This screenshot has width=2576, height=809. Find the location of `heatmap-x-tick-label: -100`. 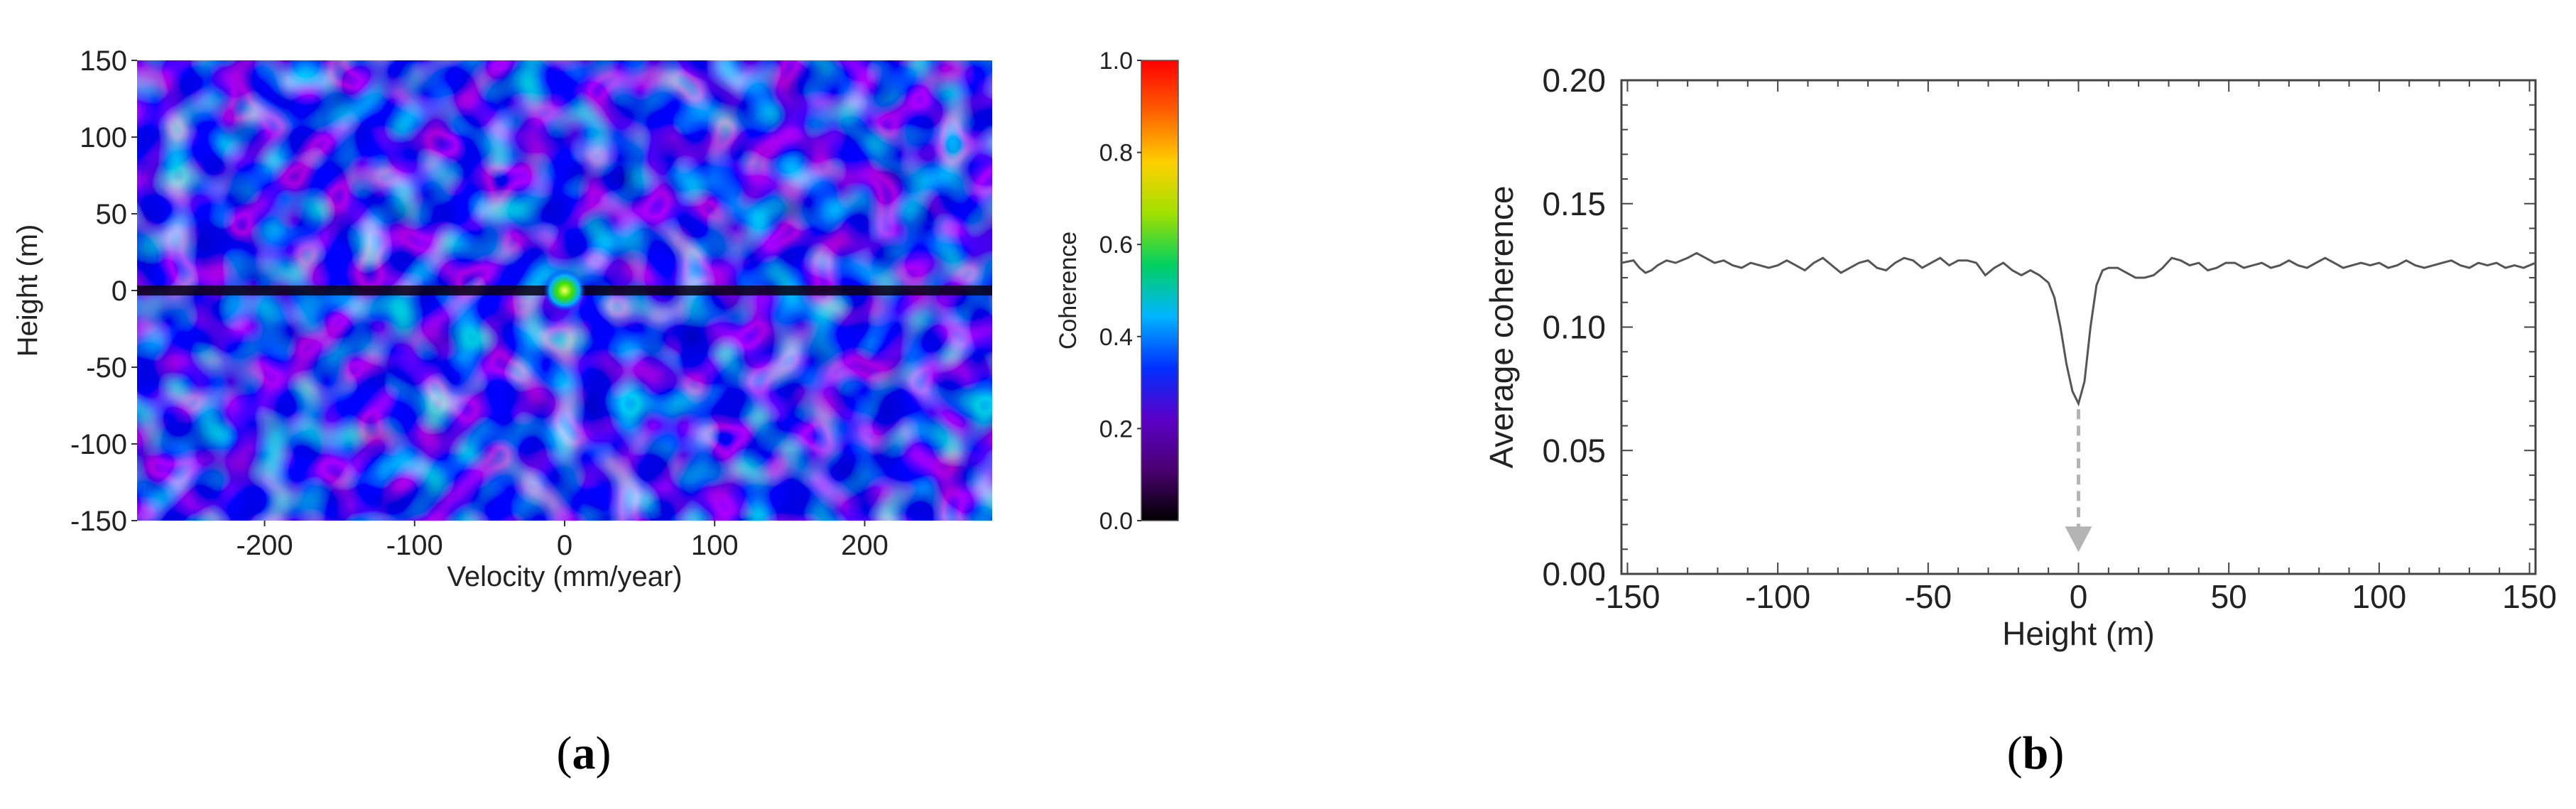

heatmap-x-tick-label: -100 is located at coordinates (415, 545).